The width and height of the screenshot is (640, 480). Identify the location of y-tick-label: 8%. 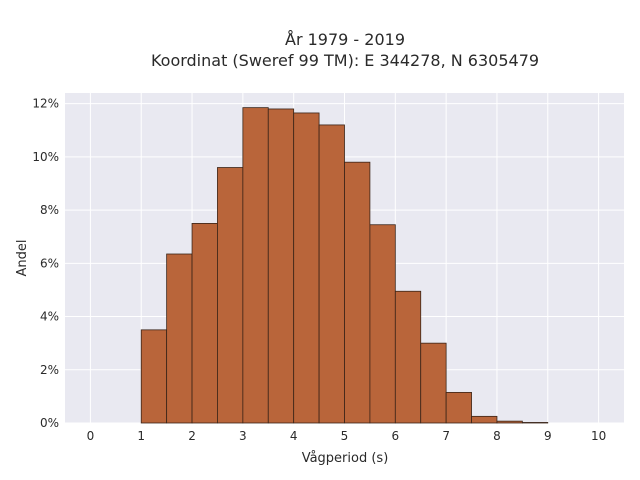
(49, 210).